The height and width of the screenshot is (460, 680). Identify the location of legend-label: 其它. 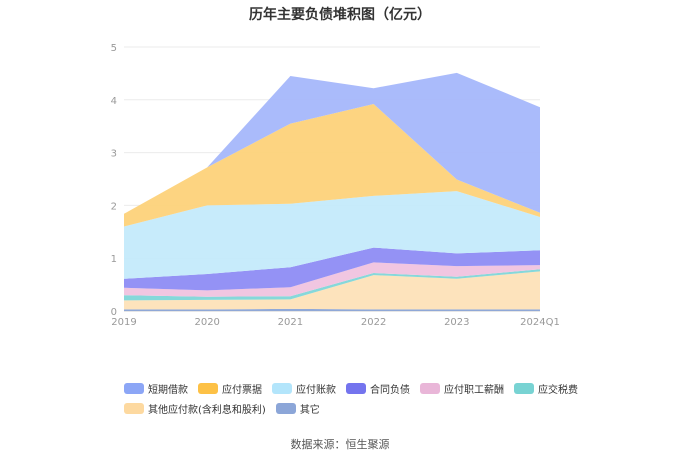
(309, 410).